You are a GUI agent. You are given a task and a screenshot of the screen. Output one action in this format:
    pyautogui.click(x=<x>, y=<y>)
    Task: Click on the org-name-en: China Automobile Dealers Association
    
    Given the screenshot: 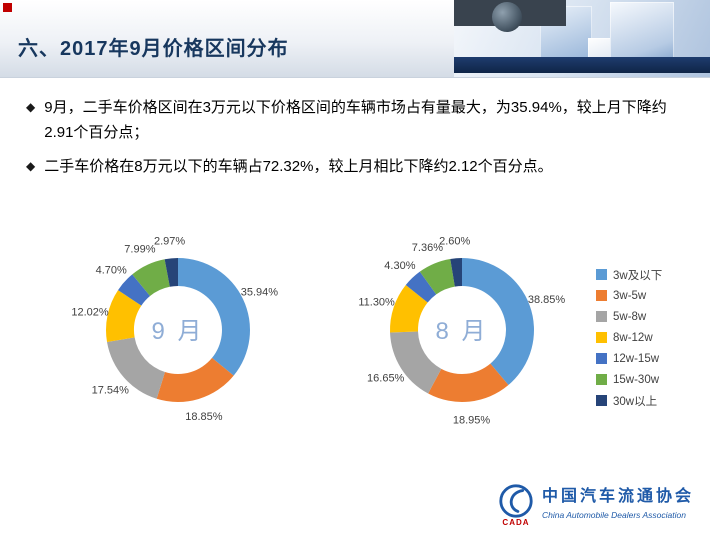 What is the action you would take?
    pyautogui.click(x=613, y=515)
    